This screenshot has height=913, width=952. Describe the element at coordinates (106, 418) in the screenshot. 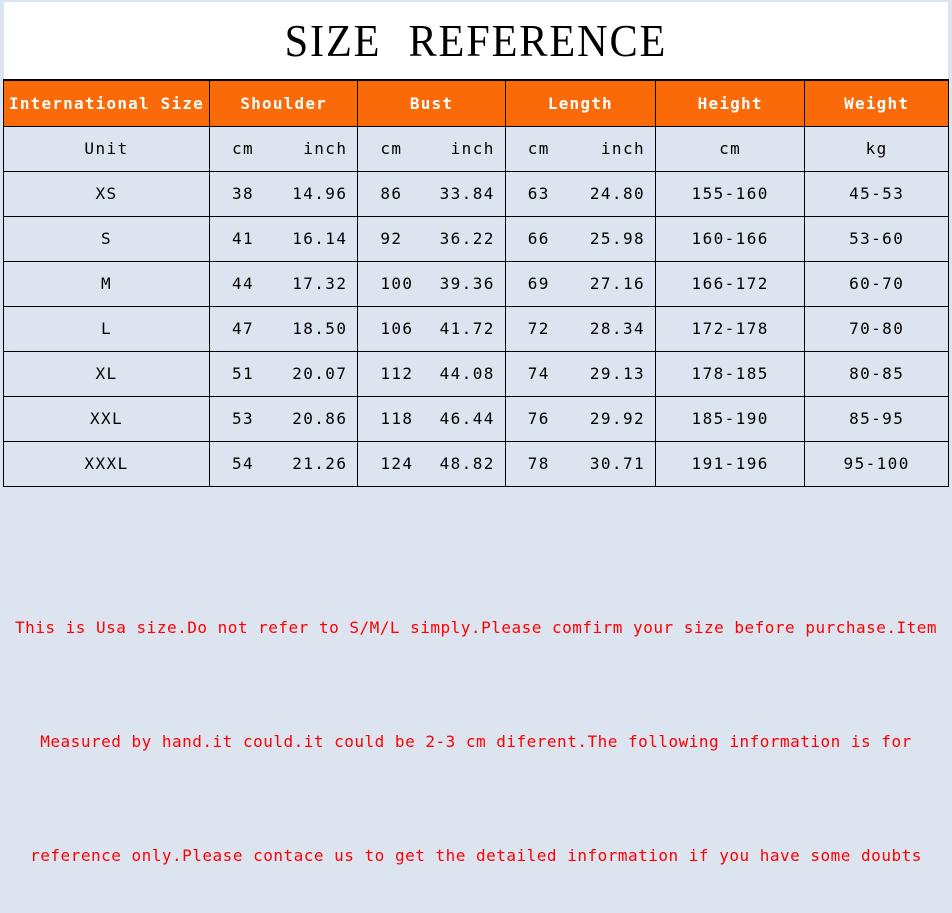

I see `size-label: XXL` at that location.